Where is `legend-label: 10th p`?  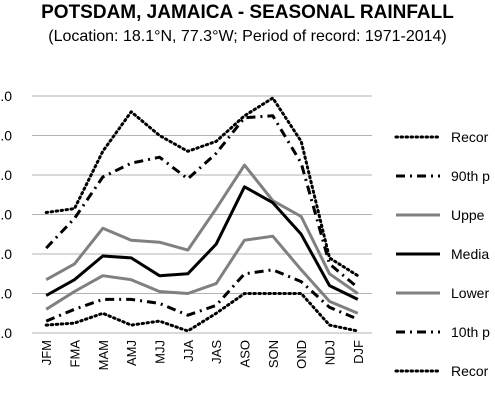 legend-label: 10th p is located at coordinates (470, 332).